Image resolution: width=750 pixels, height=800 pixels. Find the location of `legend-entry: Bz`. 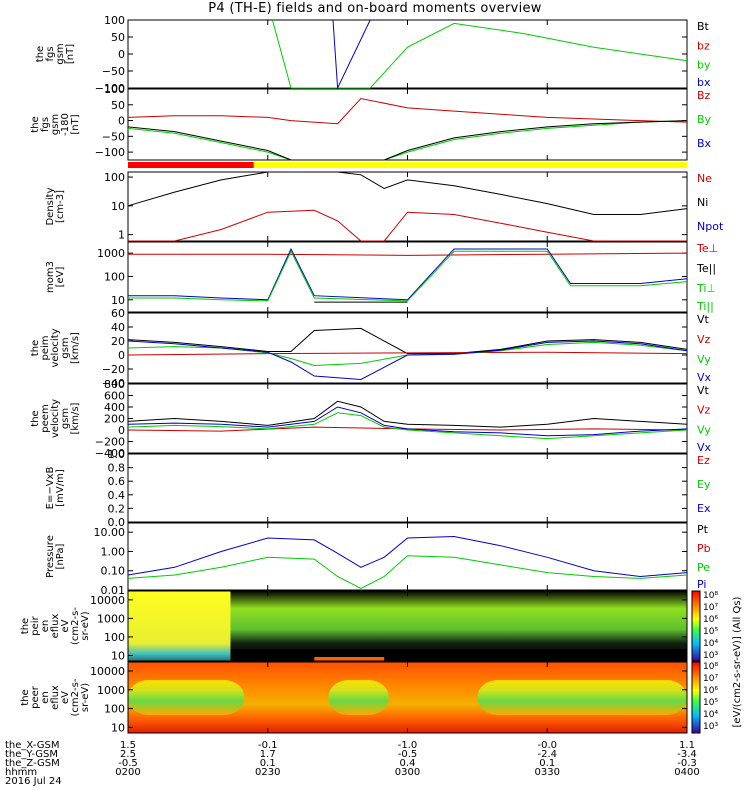

legend-entry: Bz is located at coordinates (704, 95).